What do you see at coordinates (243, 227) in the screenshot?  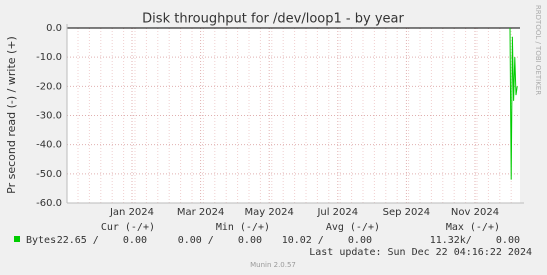 I see `stats-header: Min (-/+)` at bounding box center [243, 227].